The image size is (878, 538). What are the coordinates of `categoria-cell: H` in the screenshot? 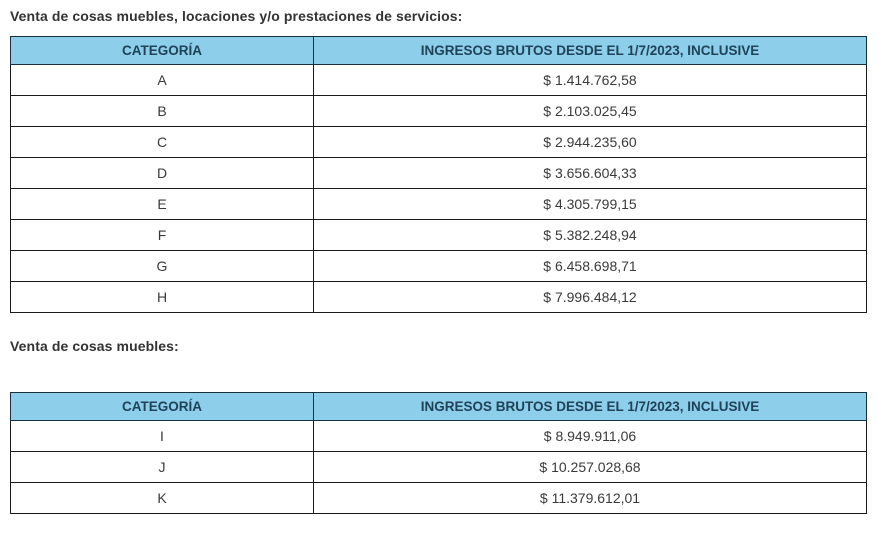 It's located at (162, 297).